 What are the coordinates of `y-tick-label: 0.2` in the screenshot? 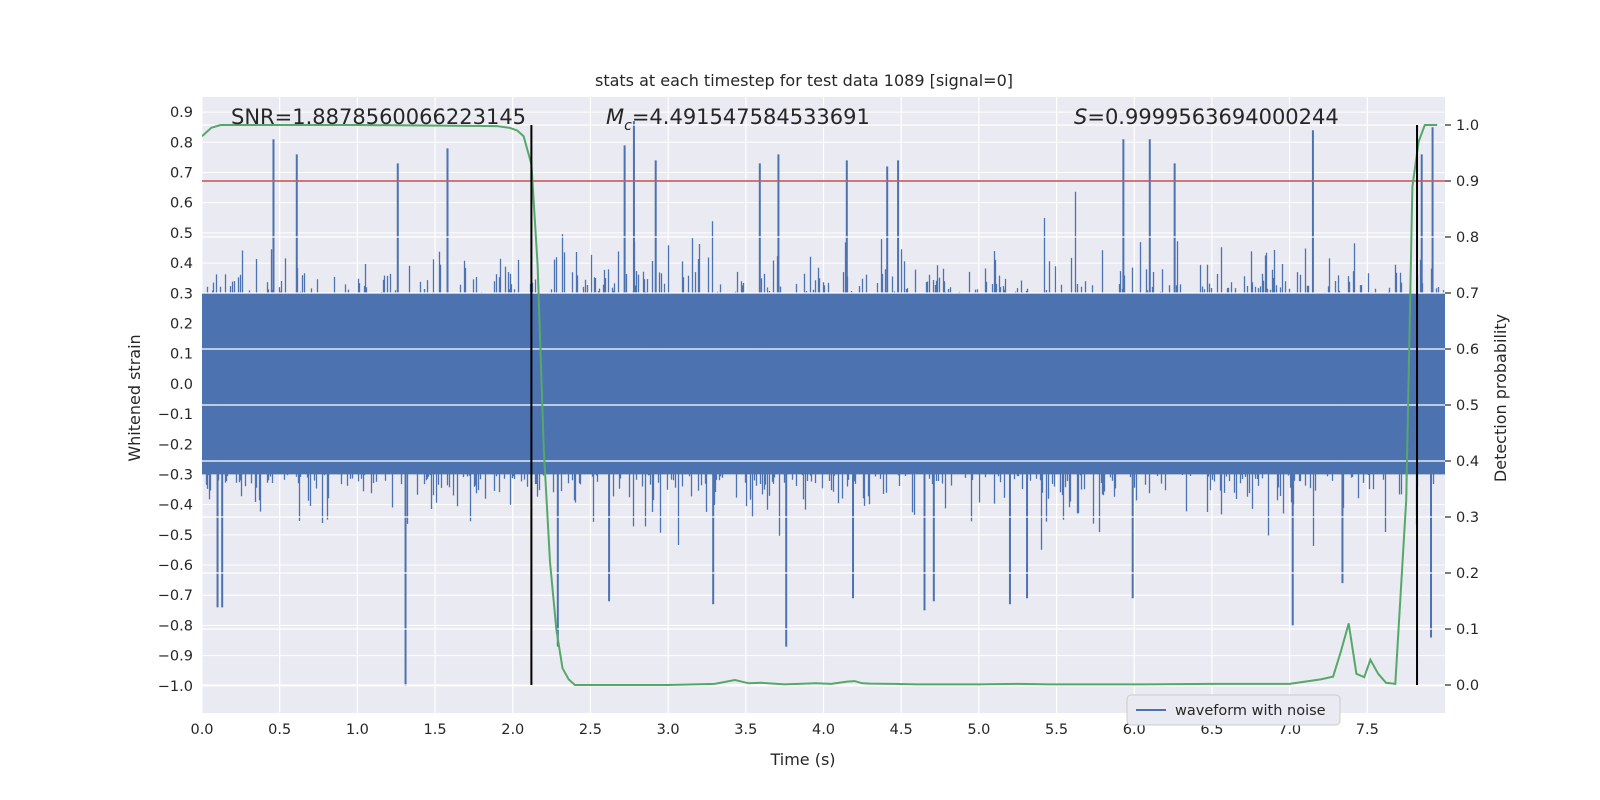 It's located at (181, 324).